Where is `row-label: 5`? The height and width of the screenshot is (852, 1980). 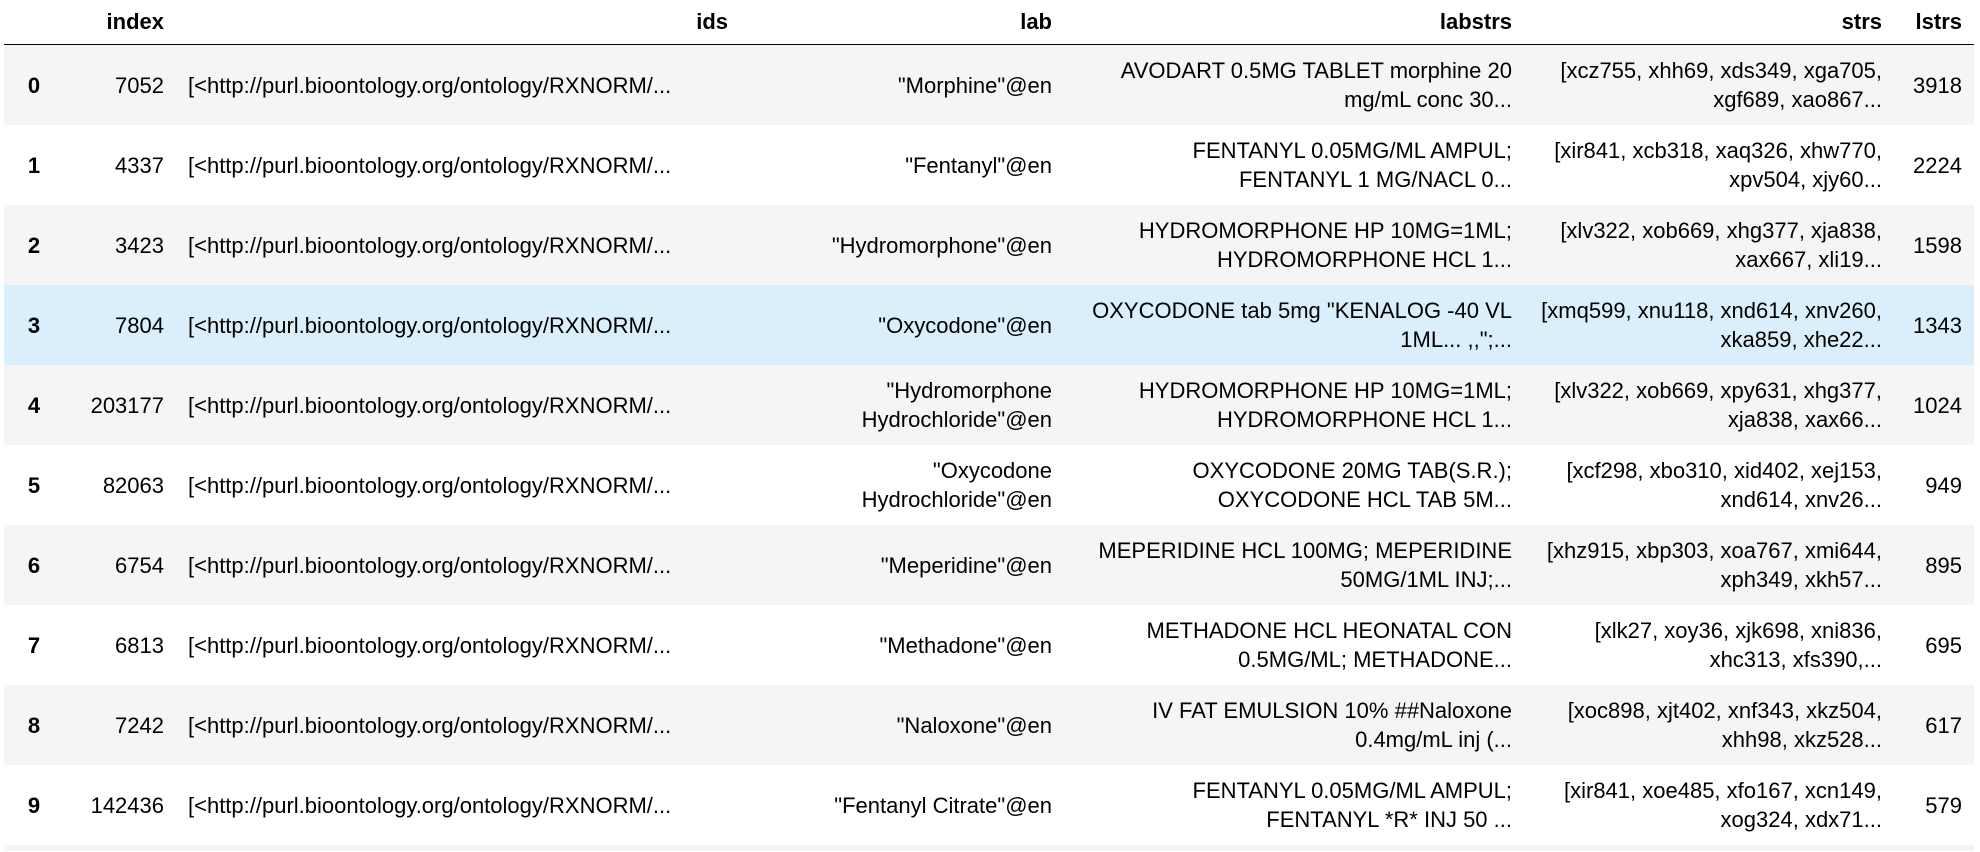 row-label: 5 is located at coordinates (34, 485).